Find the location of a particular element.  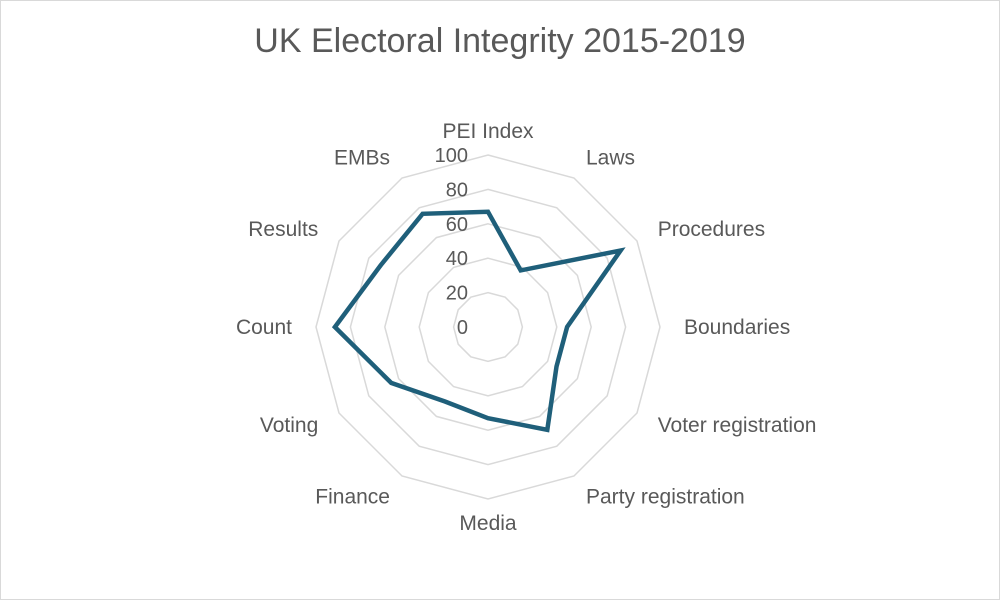

category-label: Media is located at coordinates (488, 523).